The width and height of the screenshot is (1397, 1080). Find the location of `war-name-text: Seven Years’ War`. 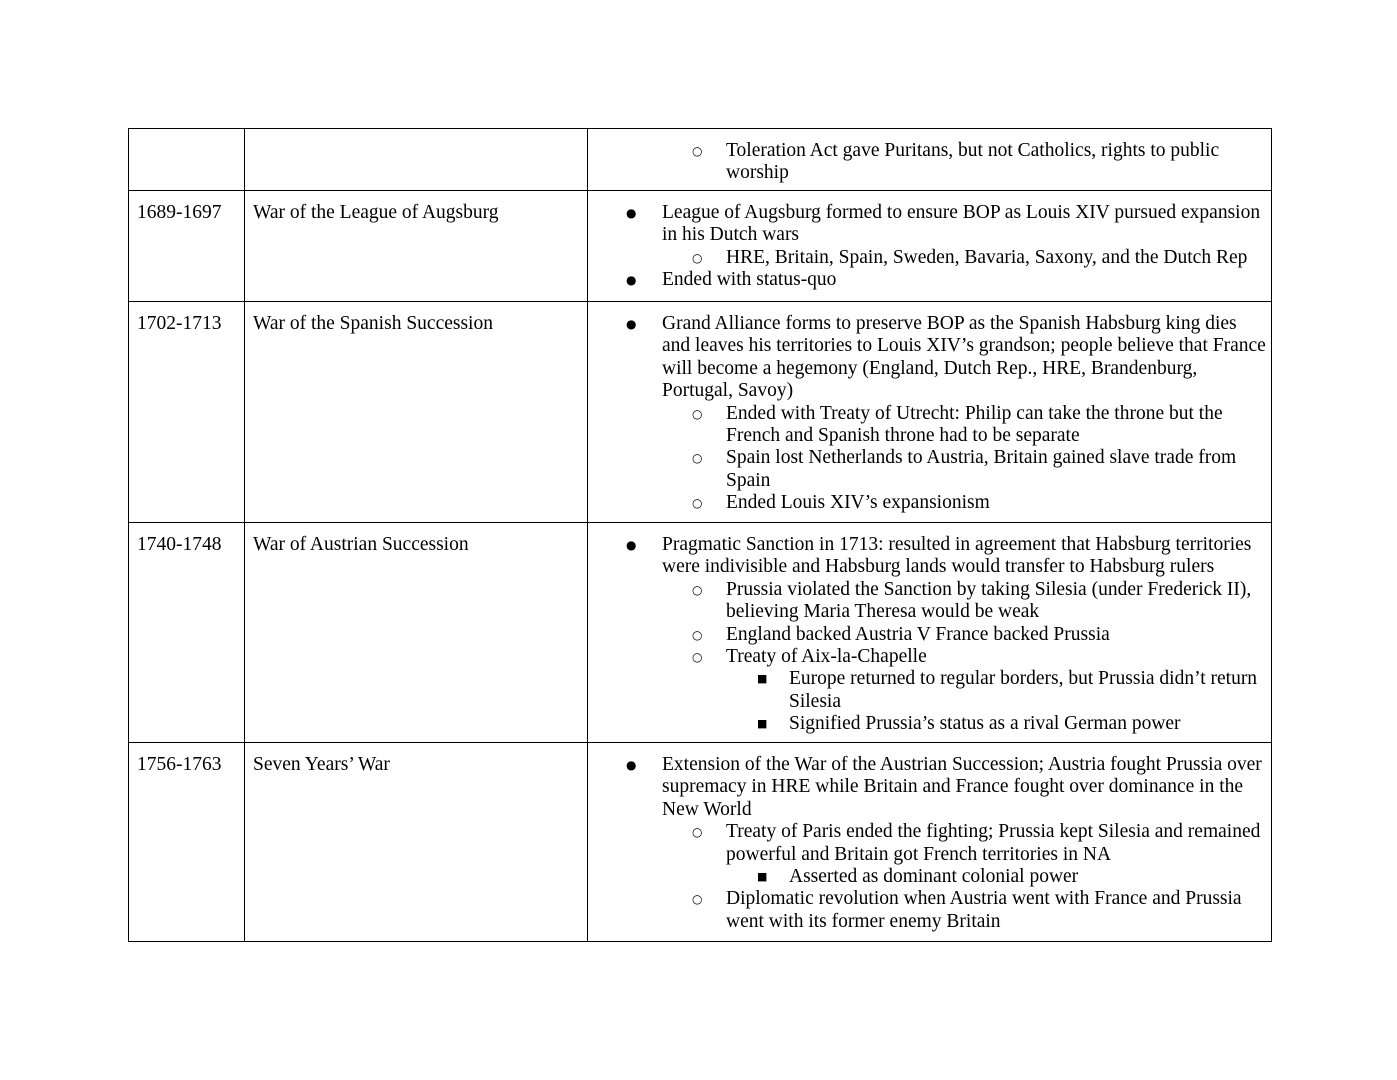

war-name-text: Seven Years’ War is located at coordinates (321, 764).